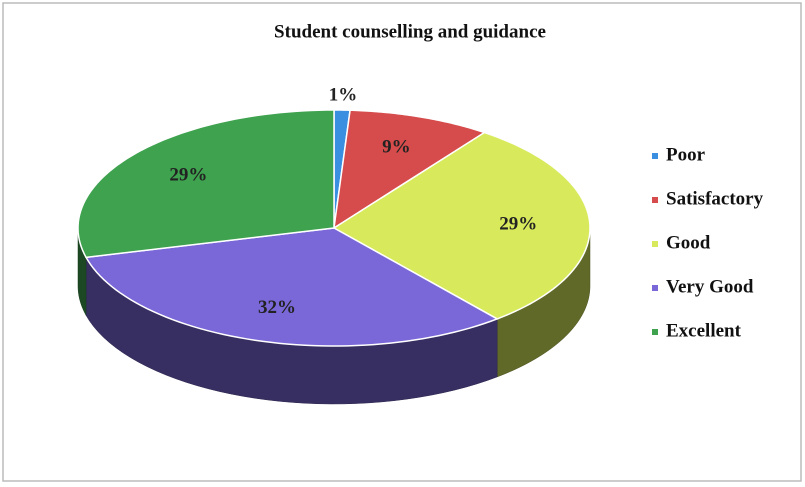 This screenshot has width=805, height=487. I want to click on legend-label: Poor, so click(686, 154).